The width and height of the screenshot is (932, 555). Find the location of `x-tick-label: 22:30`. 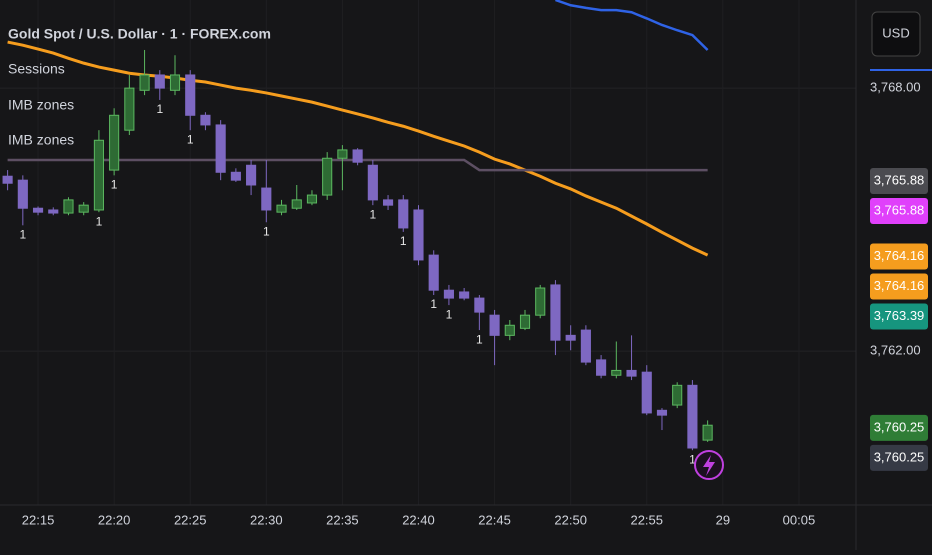

x-tick-label: 22:30 is located at coordinates (266, 519).